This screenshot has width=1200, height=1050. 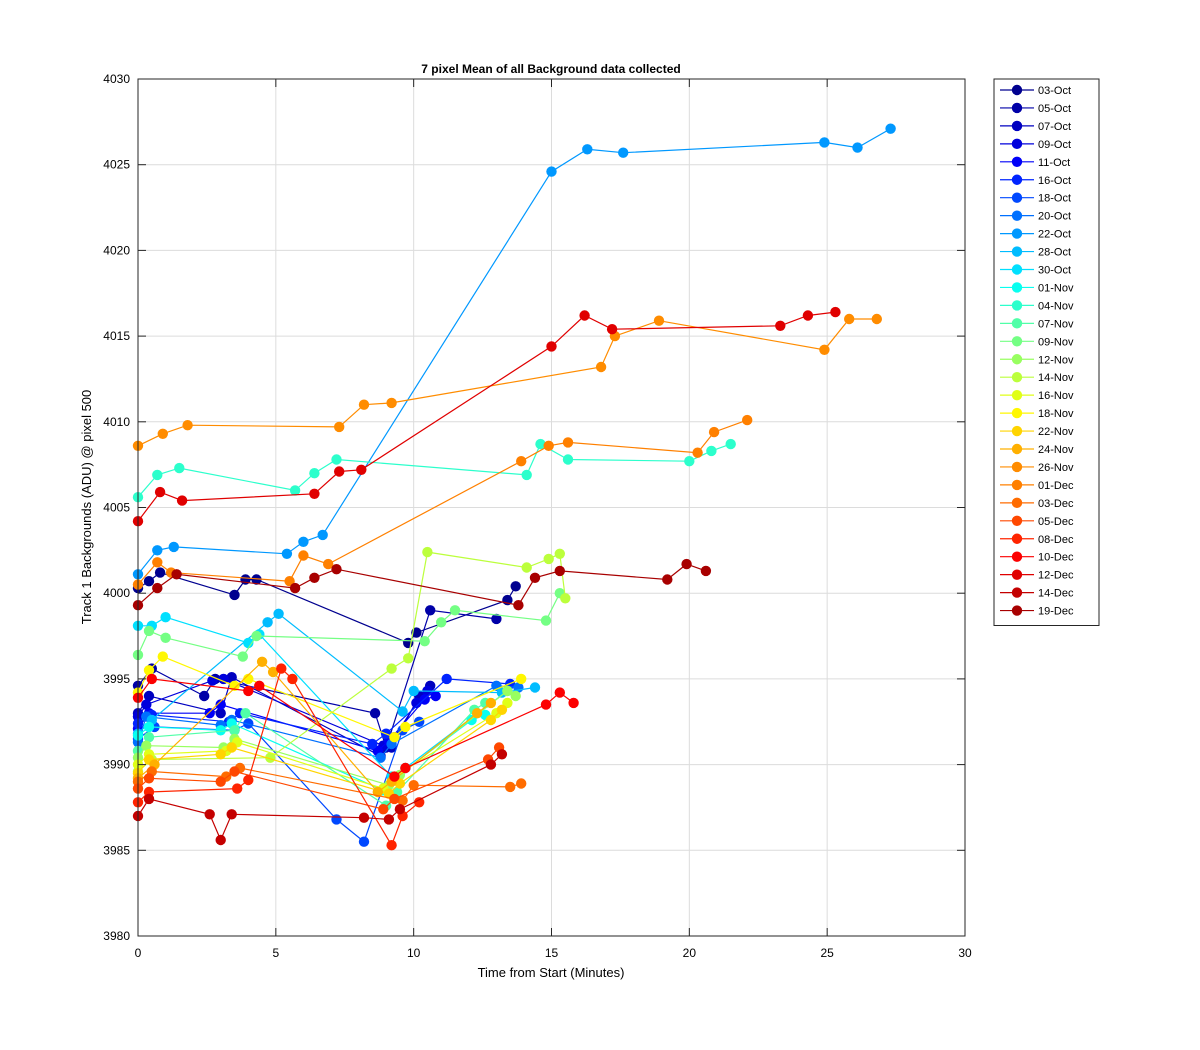 I want to click on legend-label: 10-Dec, so click(x=1056, y=558).